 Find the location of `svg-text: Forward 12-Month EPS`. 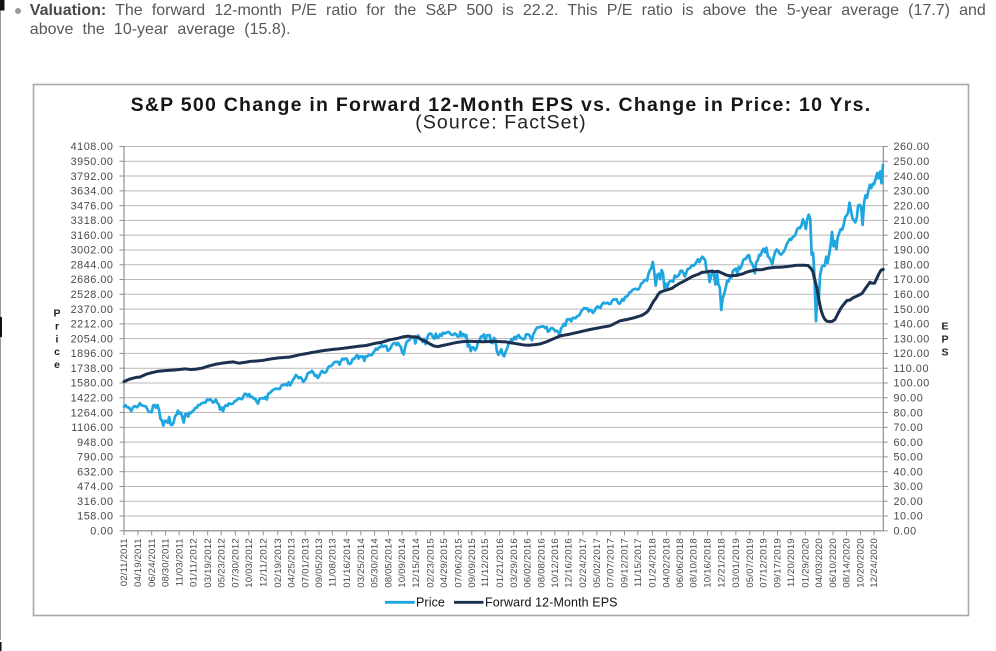

svg-text: Forward 12-Month EPS is located at coordinates (551, 603).